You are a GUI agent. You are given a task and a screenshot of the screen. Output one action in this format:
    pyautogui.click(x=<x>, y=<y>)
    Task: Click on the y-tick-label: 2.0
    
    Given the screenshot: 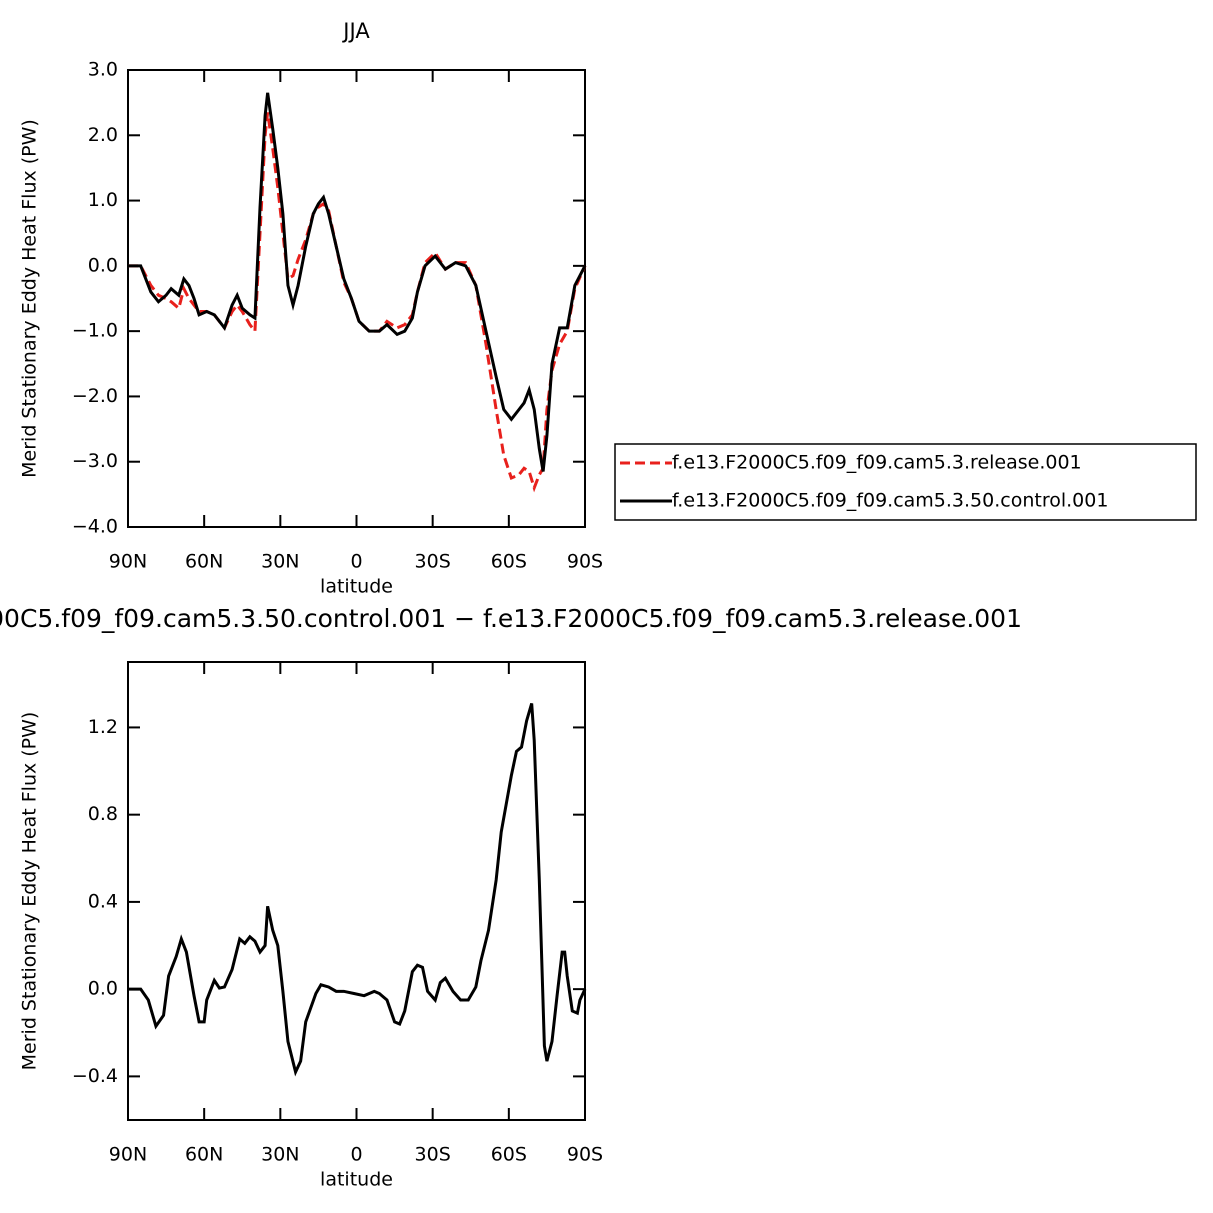 What is the action you would take?
    pyautogui.click(x=103, y=135)
    